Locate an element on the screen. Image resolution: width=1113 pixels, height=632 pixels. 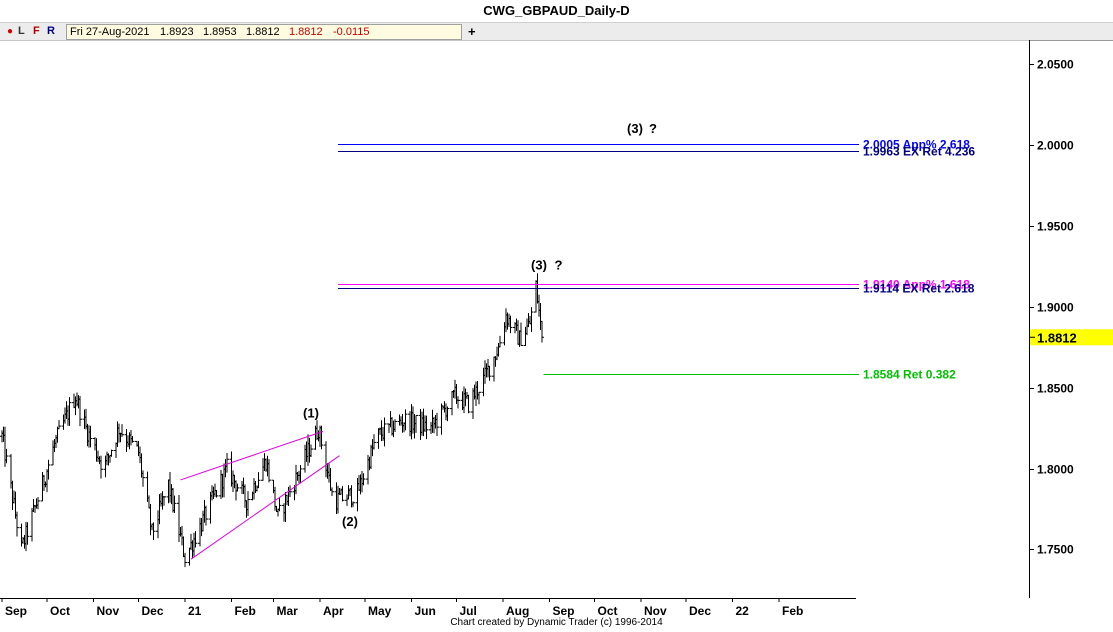
price-level-label: 1.9114 EX Ret 2.618 is located at coordinates (919, 289).